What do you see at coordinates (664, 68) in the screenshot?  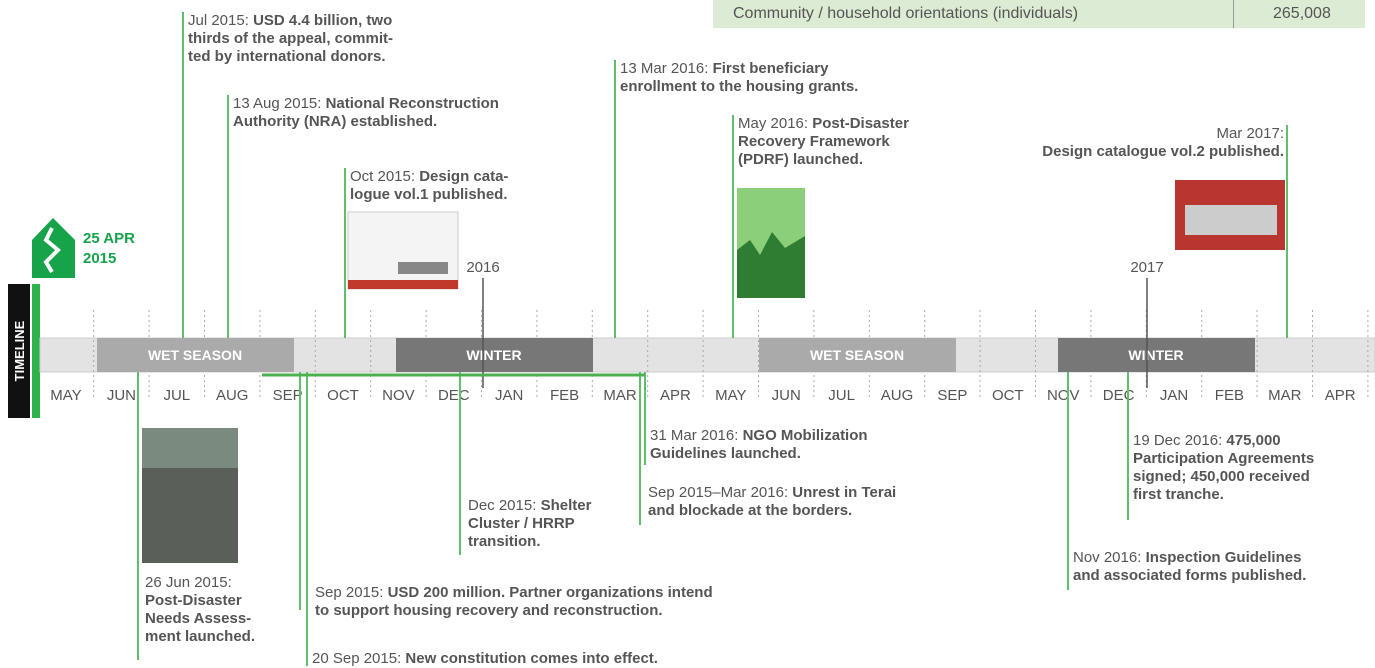 I see `event-date: 13 Mar 2016:` at bounding box center [664, 68].